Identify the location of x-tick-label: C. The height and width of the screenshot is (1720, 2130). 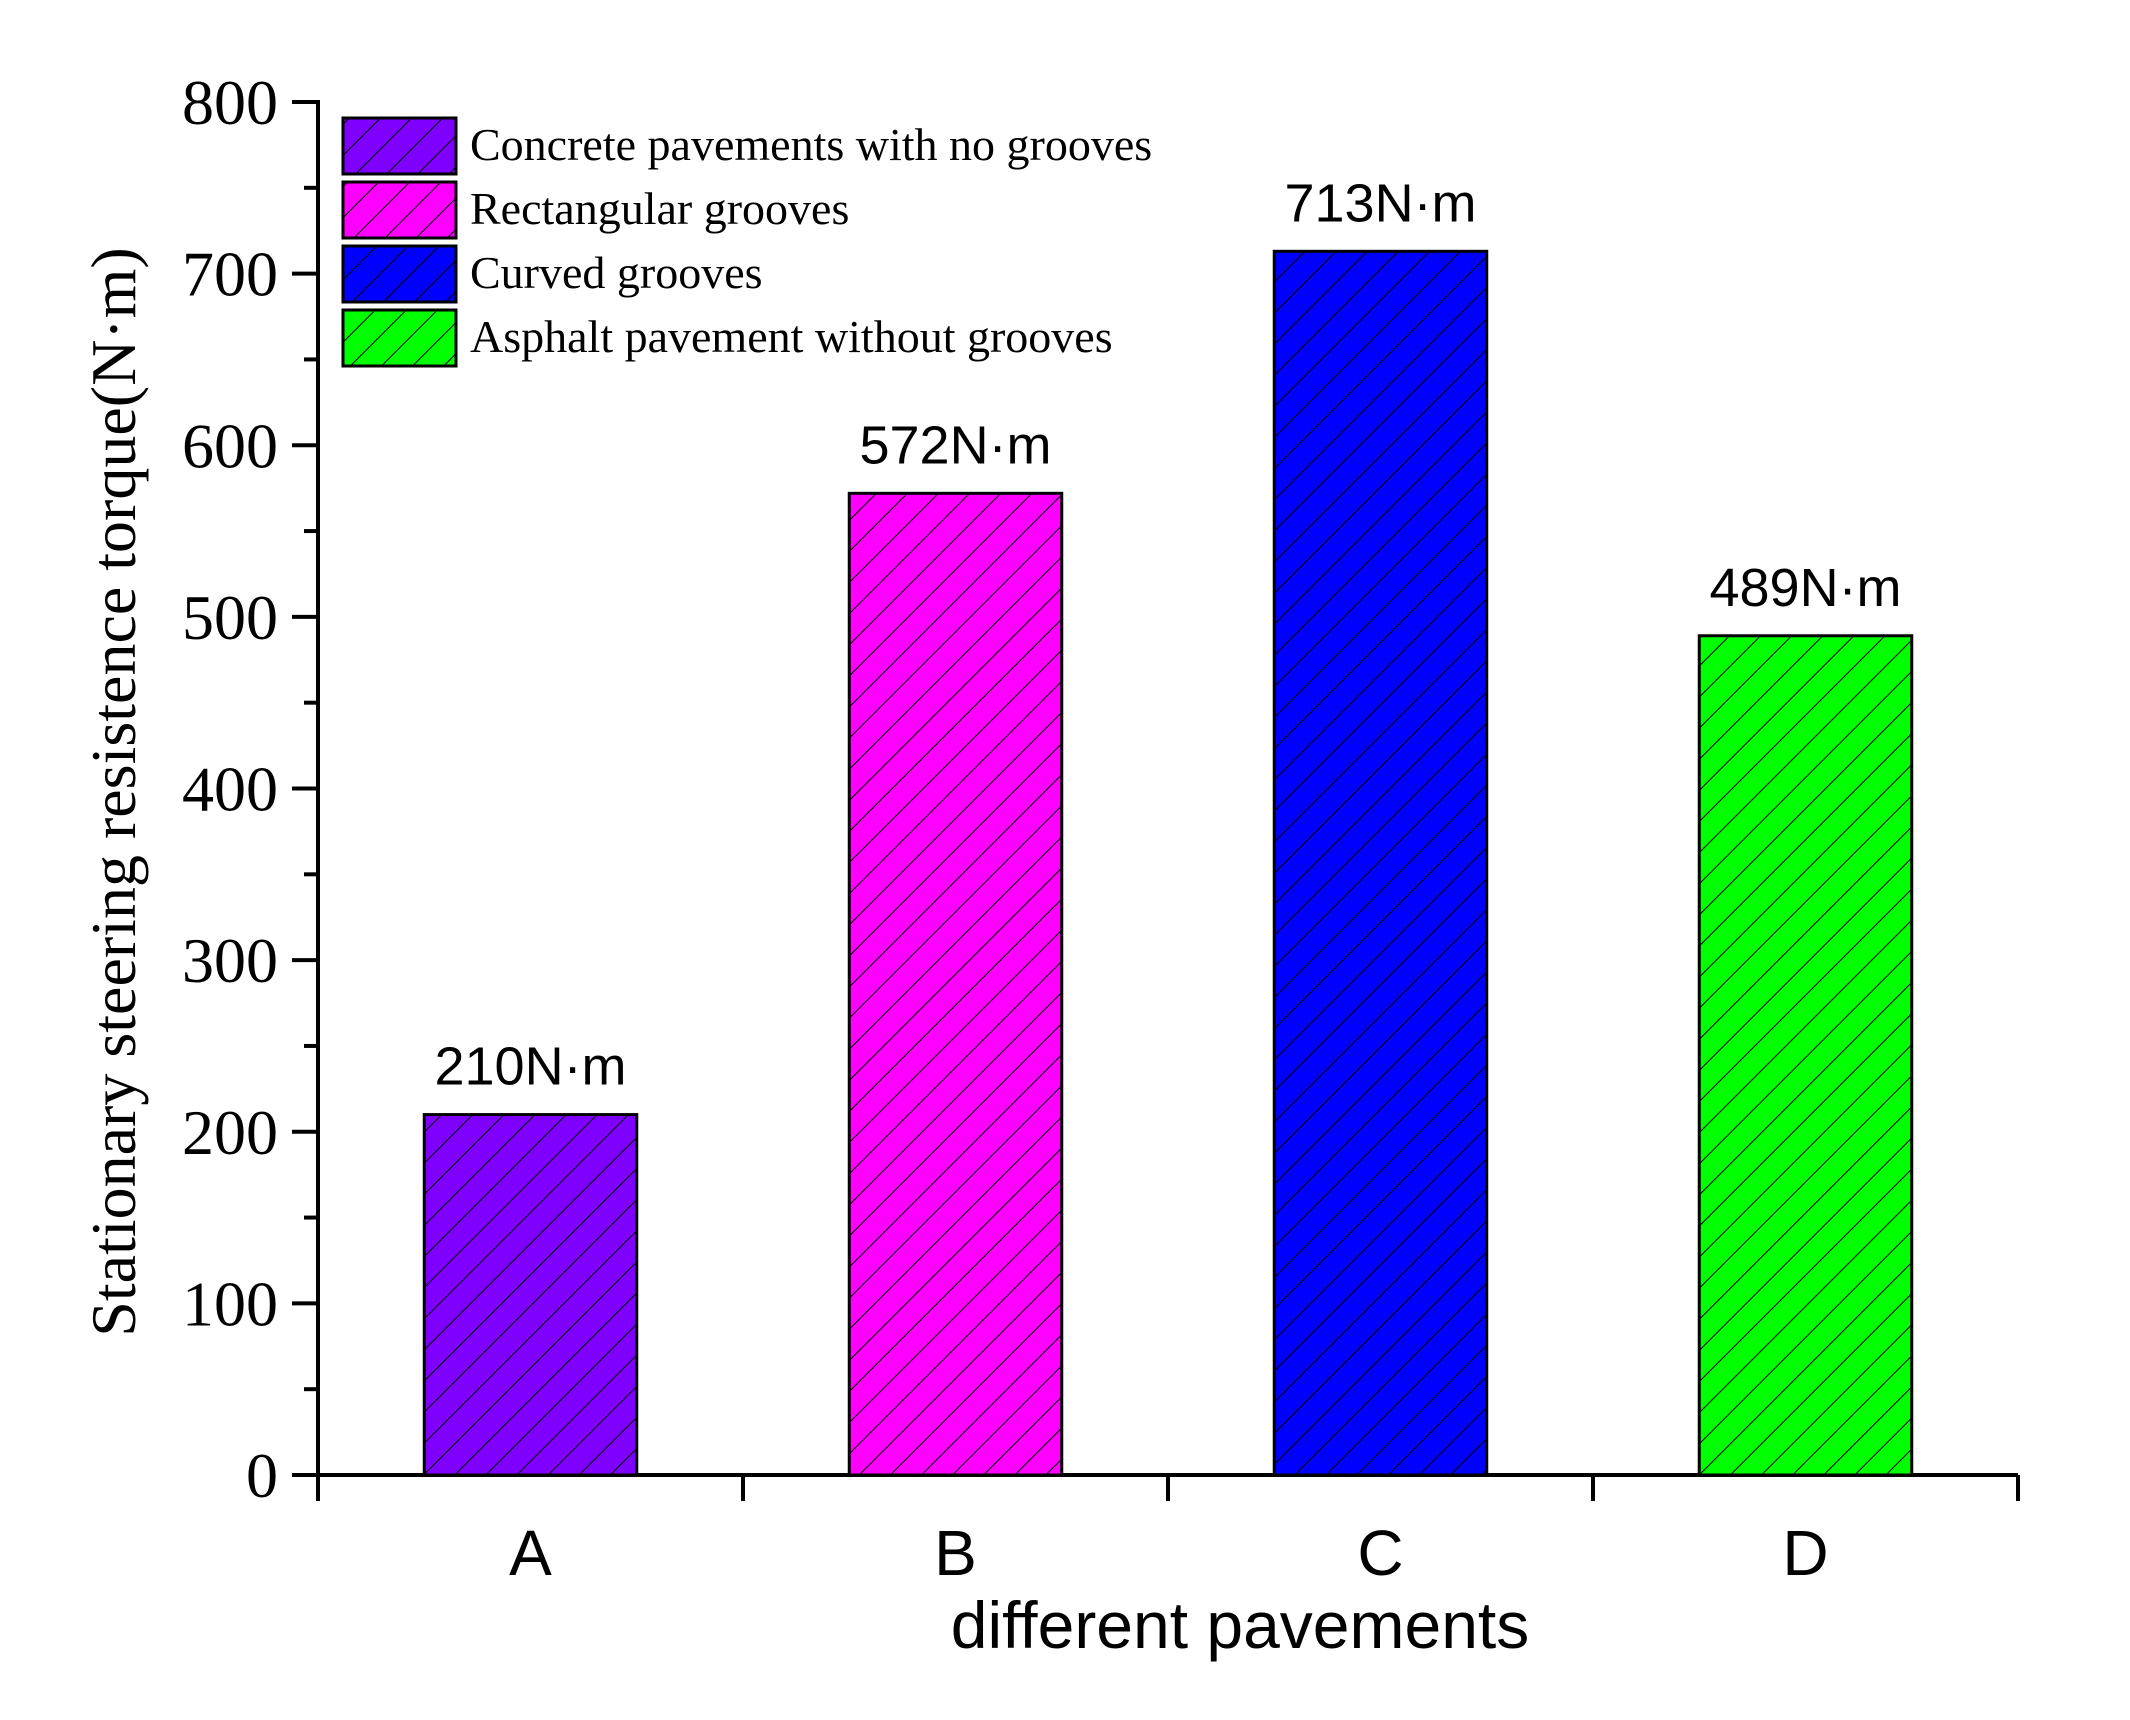
(1380, 1553).